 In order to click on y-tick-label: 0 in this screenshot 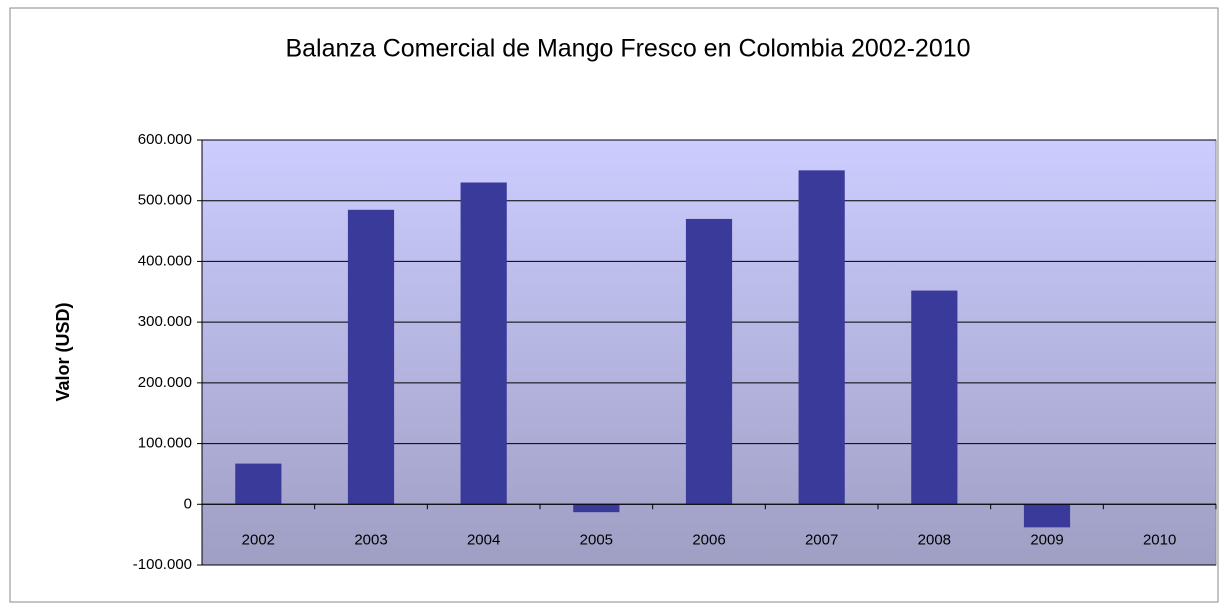, I will do `click(188, 503)`.